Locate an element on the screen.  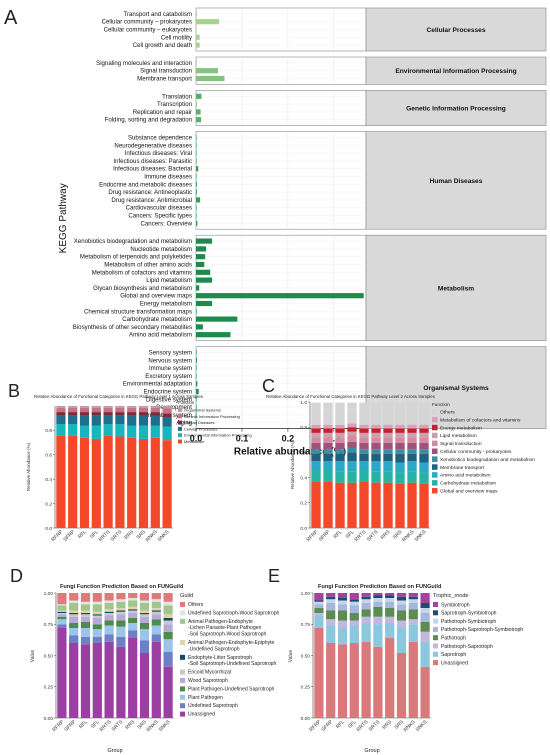
b-x-tick-label: RRTS is located at coordinates (105, 536).